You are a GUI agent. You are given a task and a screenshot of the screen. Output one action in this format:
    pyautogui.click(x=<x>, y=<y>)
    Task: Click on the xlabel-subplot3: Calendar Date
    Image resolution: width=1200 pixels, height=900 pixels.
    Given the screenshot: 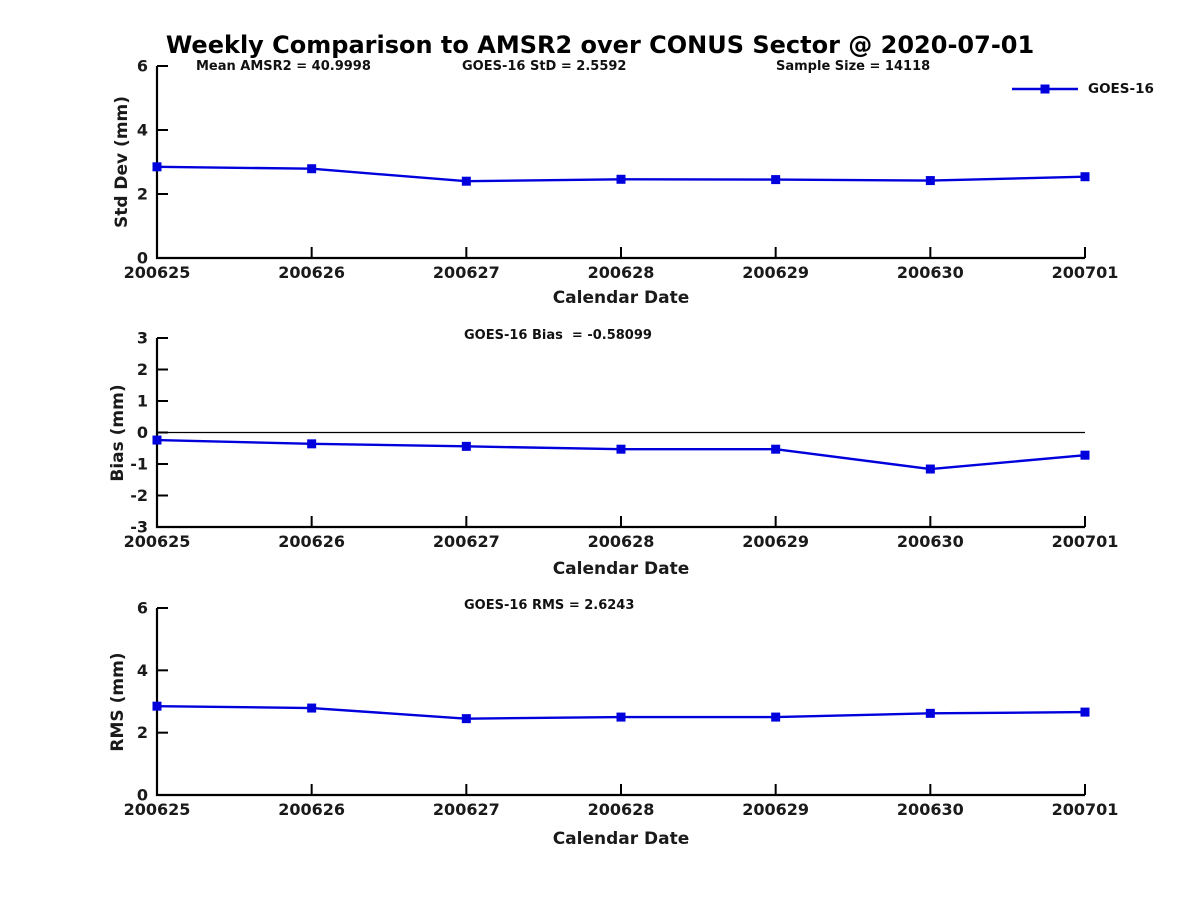 What is the action you would take?
    pyautogui.click(x=621, y=839)
    